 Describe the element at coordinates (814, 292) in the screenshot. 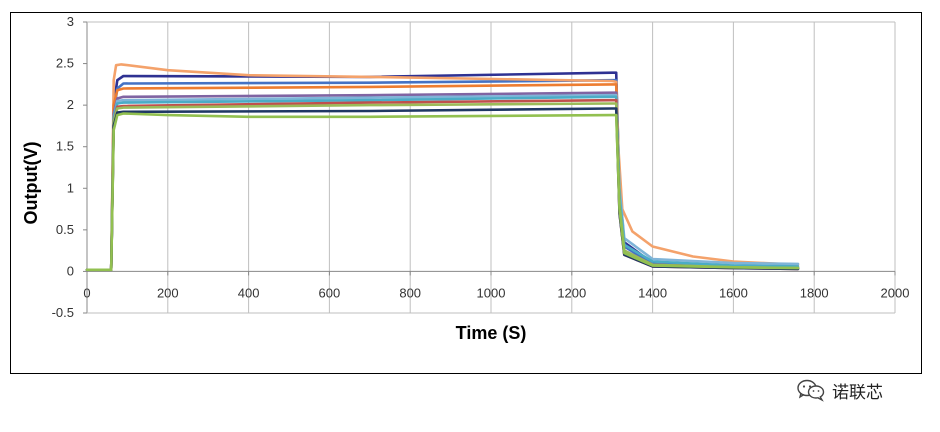

I see `x-tick-label: 1800` at that location.